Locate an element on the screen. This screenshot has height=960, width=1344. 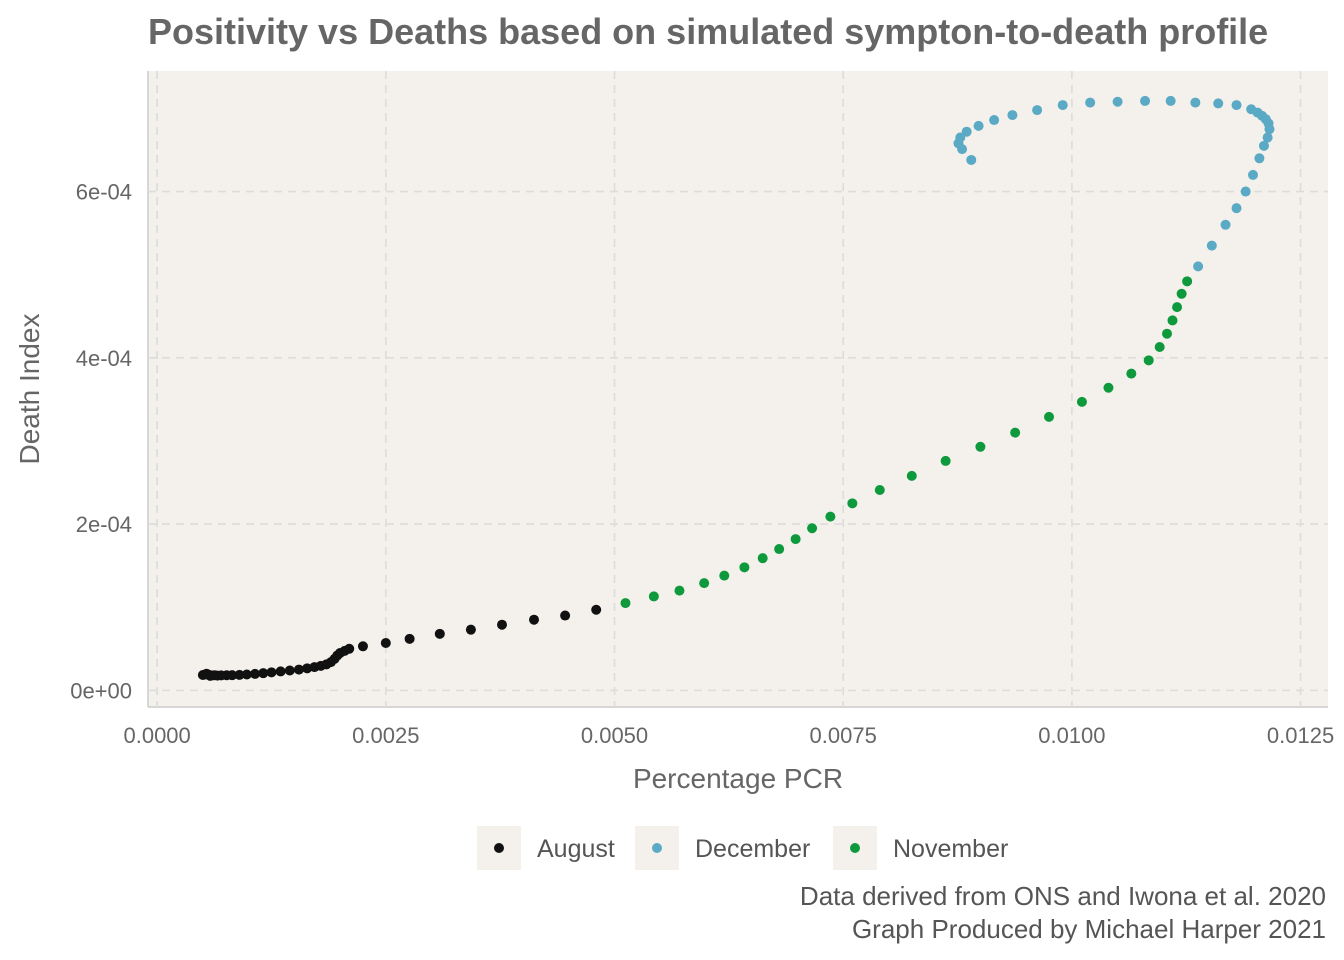
x-tick-label: 0.0025 is located at coordinates (385, 735).